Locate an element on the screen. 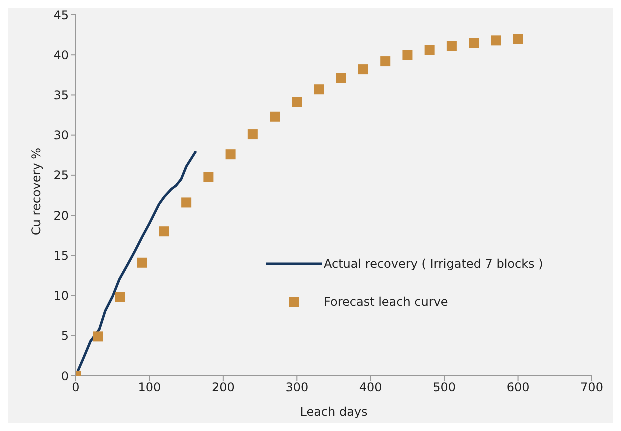 Image resolution: width=621 pixels, height=431 pixels. y-tick-label: 30 is located at coordinates (61, 135).